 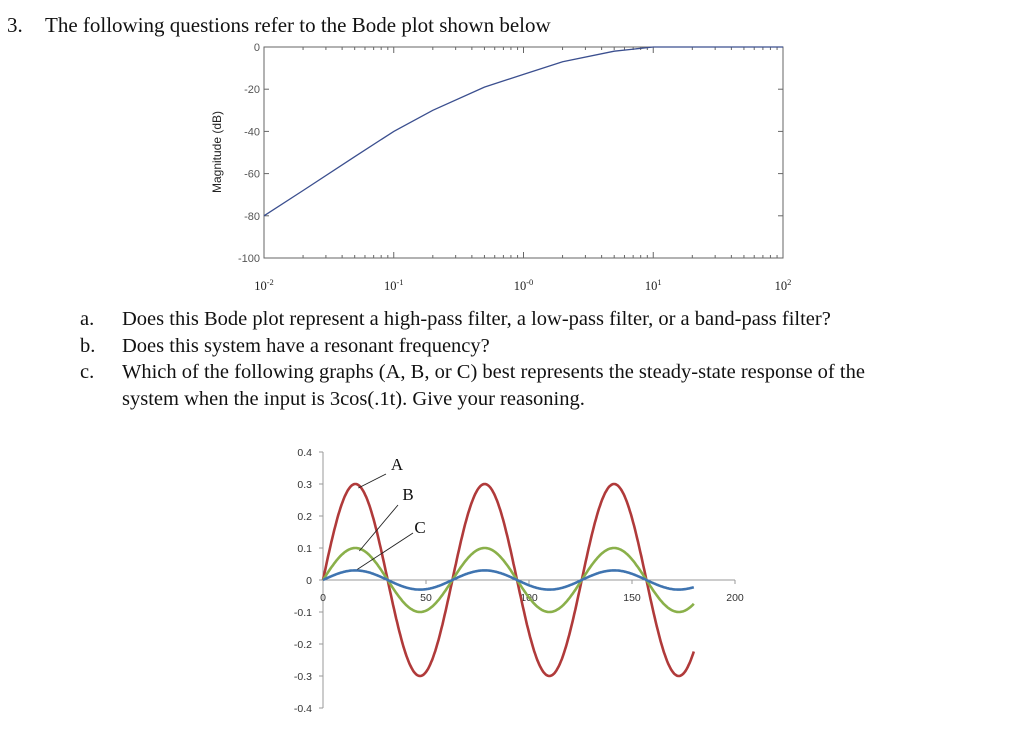 I want to click on response-xtick-label: 0, so click(x=323, y=598).